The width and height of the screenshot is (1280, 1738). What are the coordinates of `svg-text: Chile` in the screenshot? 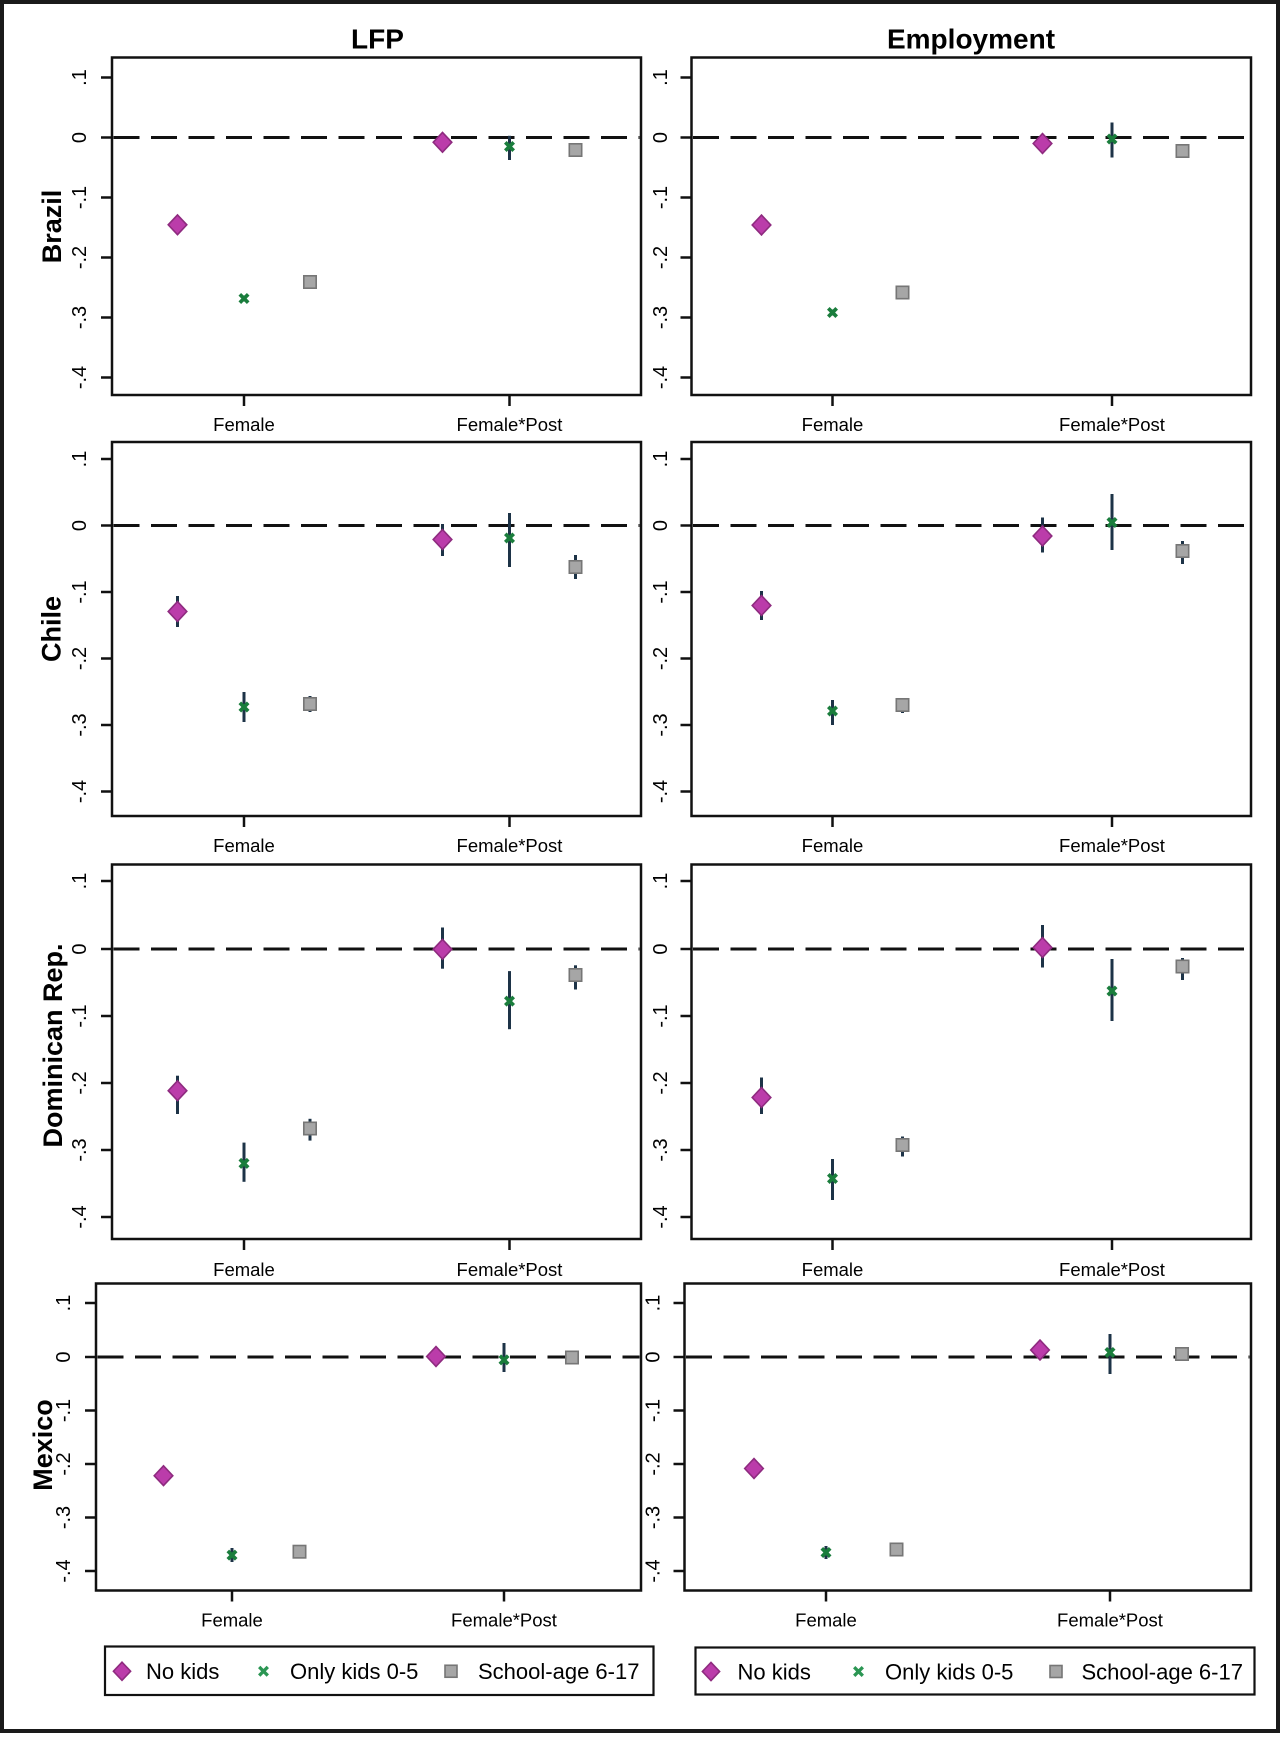 It's located at (52, 629).